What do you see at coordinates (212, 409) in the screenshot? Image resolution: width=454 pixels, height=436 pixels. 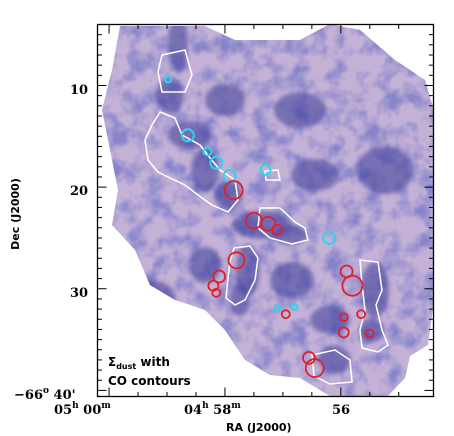 I see `x-tick-04h58m: 04h 58m` at bounding box center [212, 409].